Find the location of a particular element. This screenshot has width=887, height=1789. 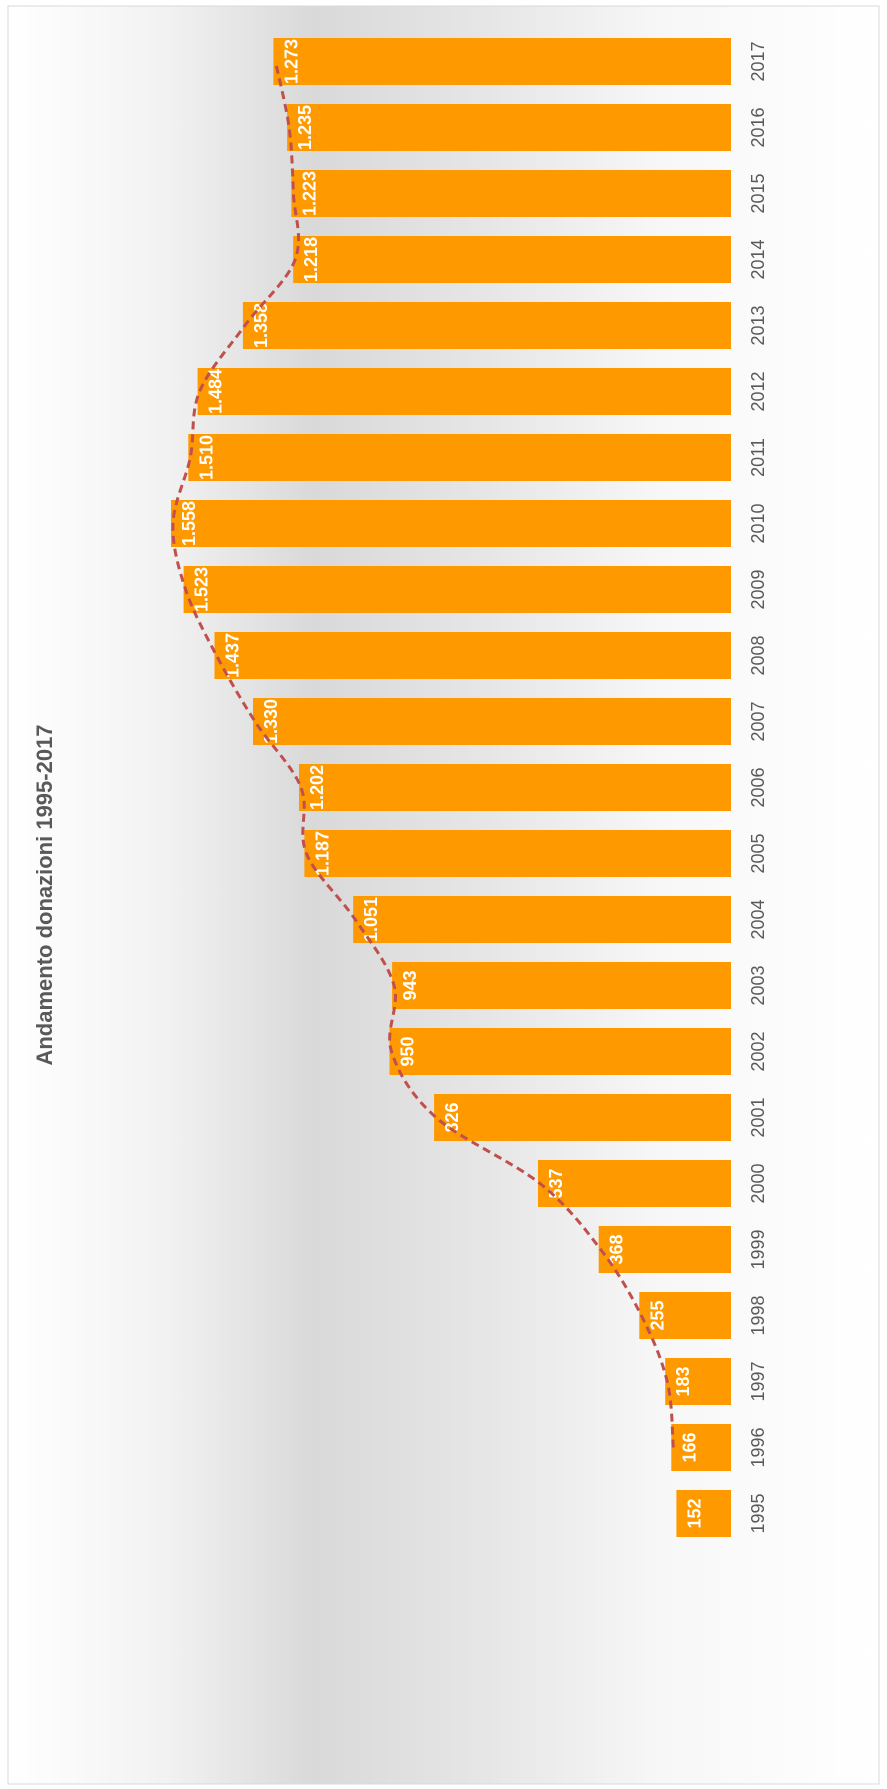

bar-label-2002: 950 is located at coordinates (408, 1051).